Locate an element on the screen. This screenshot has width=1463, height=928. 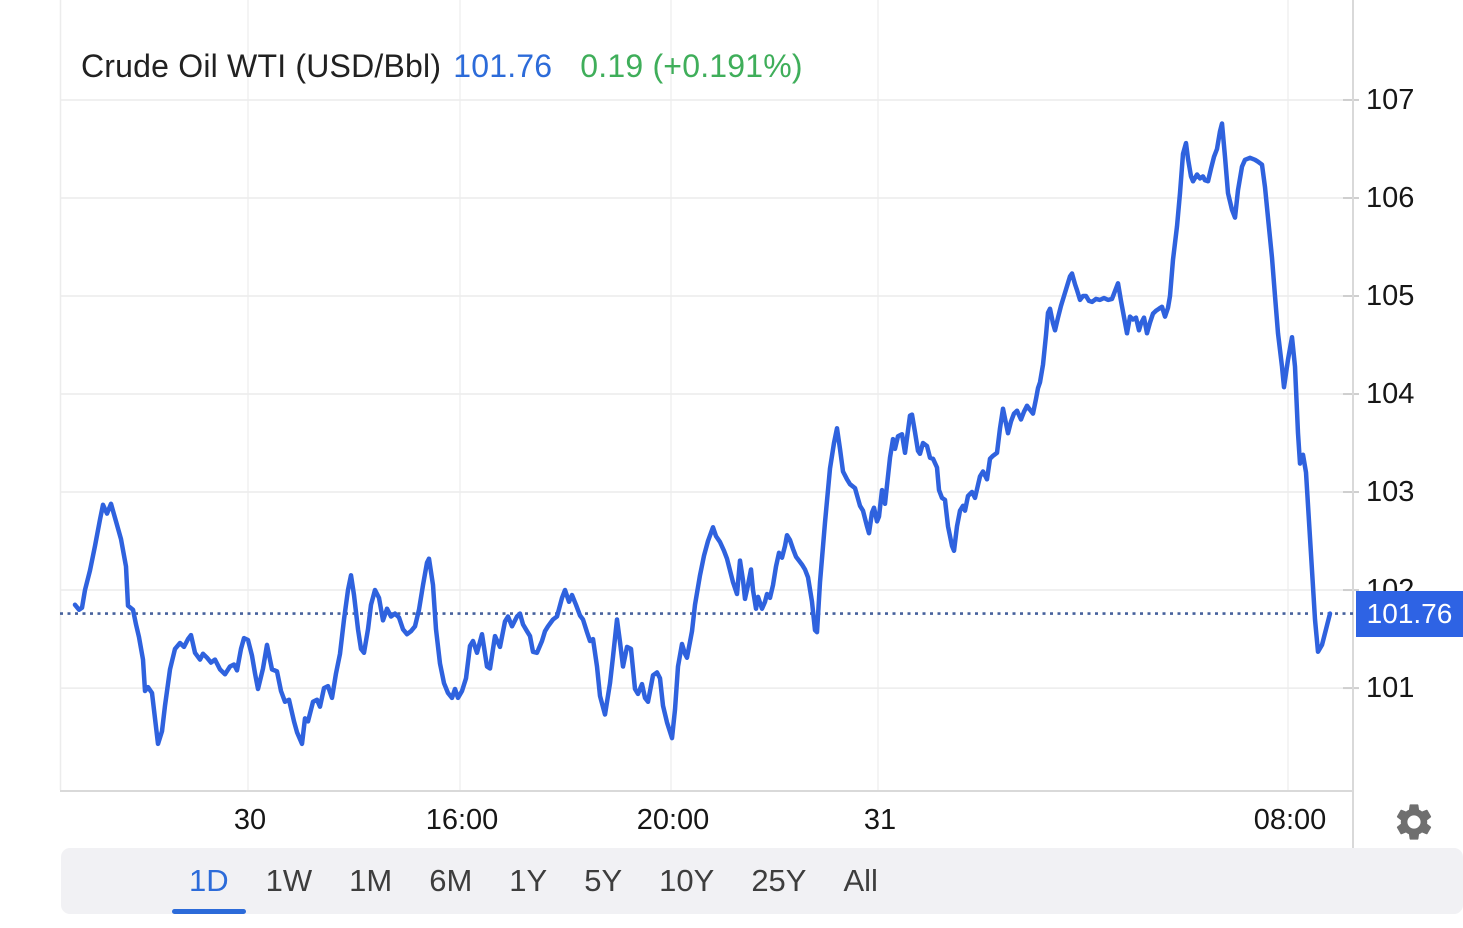
price-change: 0.19 (+0.191%) is located at coordinates (691, 66).